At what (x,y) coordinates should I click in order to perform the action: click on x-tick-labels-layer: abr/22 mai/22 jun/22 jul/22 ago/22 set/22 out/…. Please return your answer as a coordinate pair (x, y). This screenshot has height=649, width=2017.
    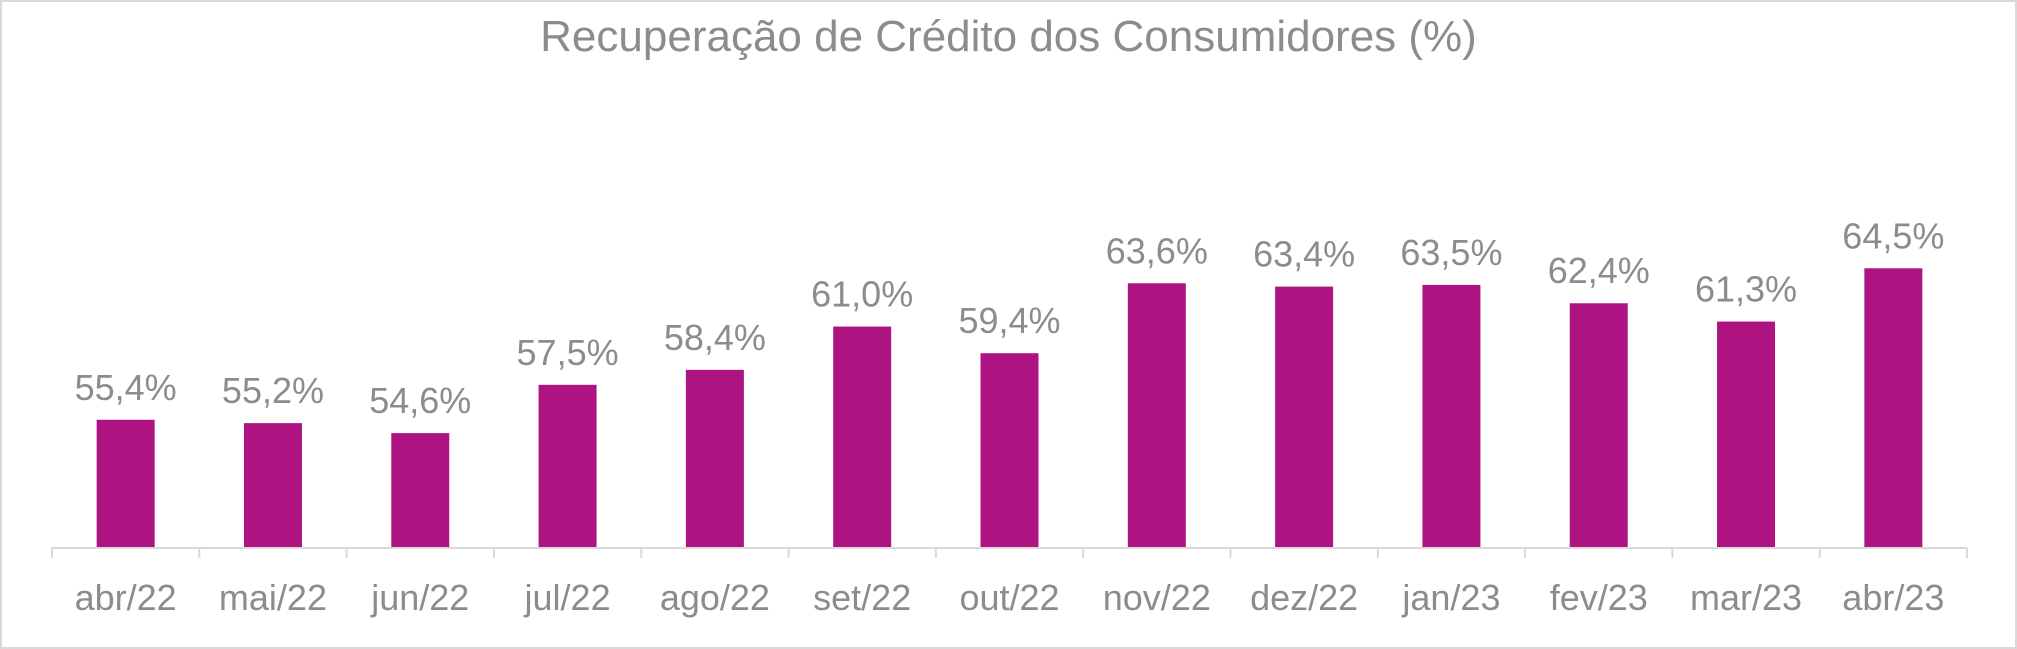
    Looking at the image, I should click on (1010, 597).